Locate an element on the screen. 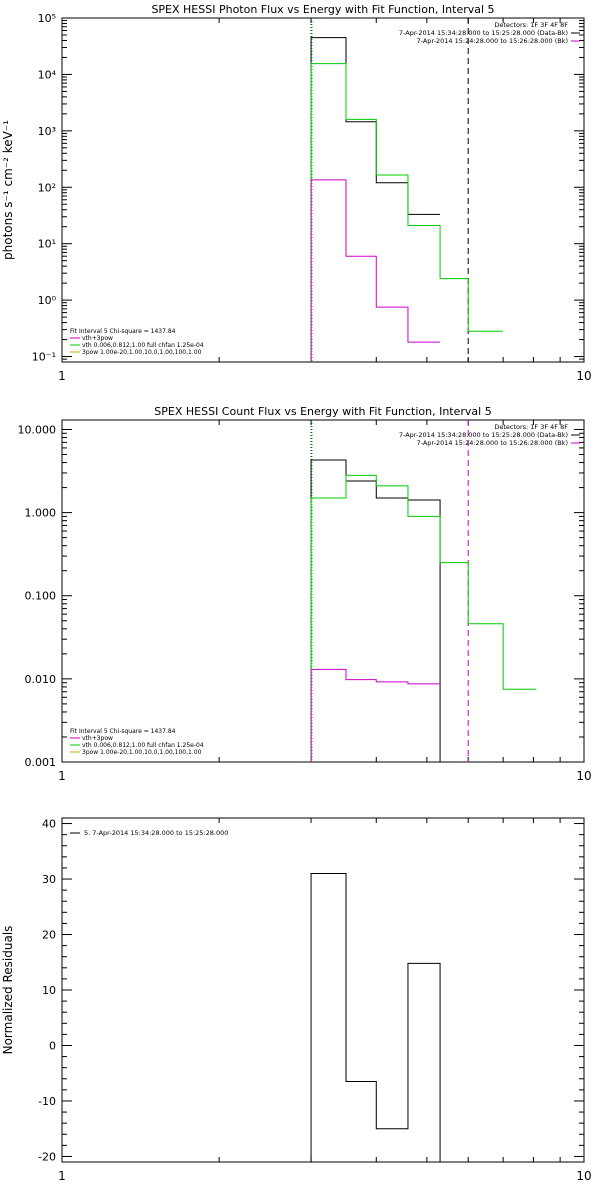 This screenshot has height=1200, width=600. y-tick-label: 0.010 is located at coordinates (41, 679).